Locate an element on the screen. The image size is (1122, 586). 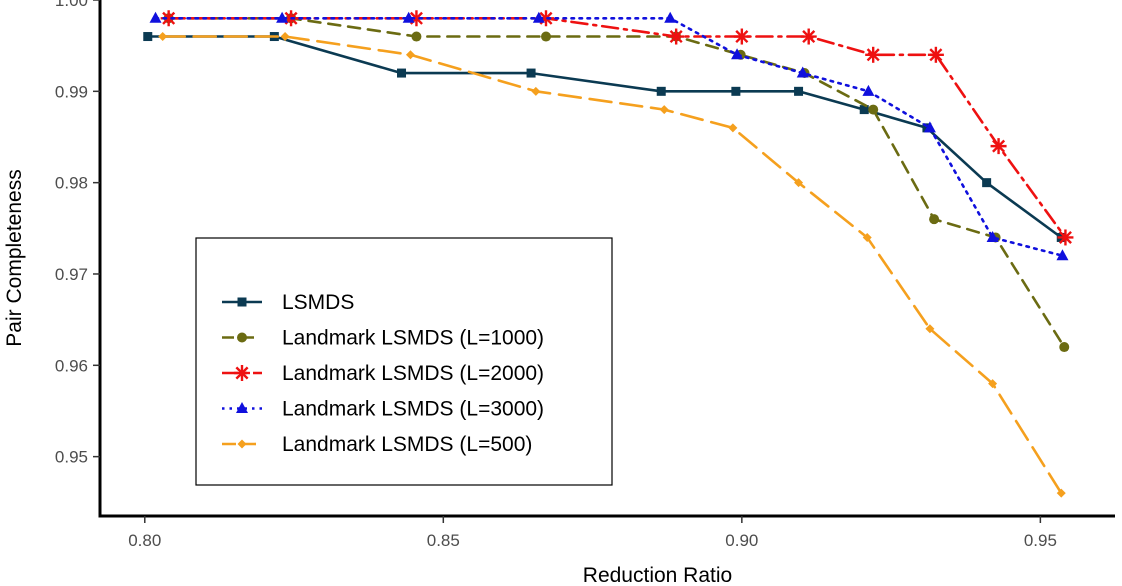
x-tick-label: 0.95 is located at coordinates (1040, 540).